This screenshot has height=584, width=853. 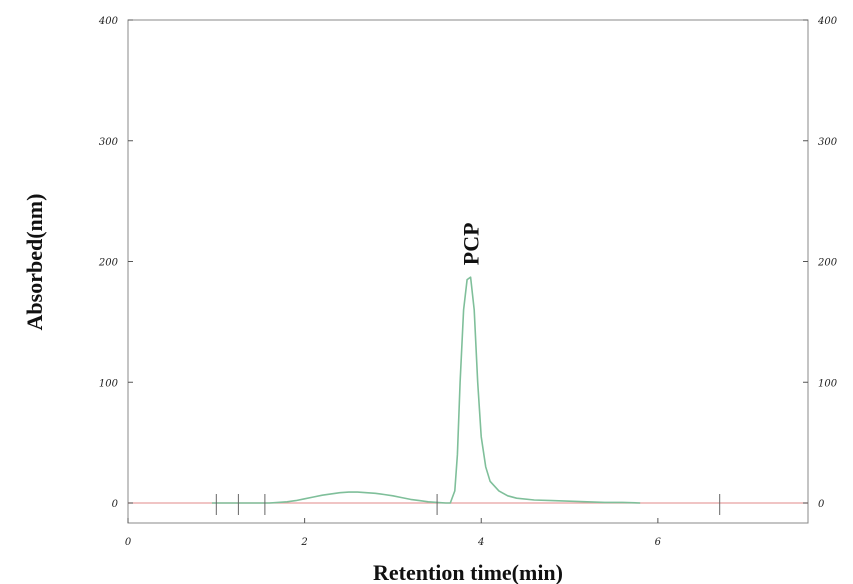 What do you see at coordinates (658, 542) in the screenshot?
I see `x-tick-label-3: 6` at bounding box center [658, 542].